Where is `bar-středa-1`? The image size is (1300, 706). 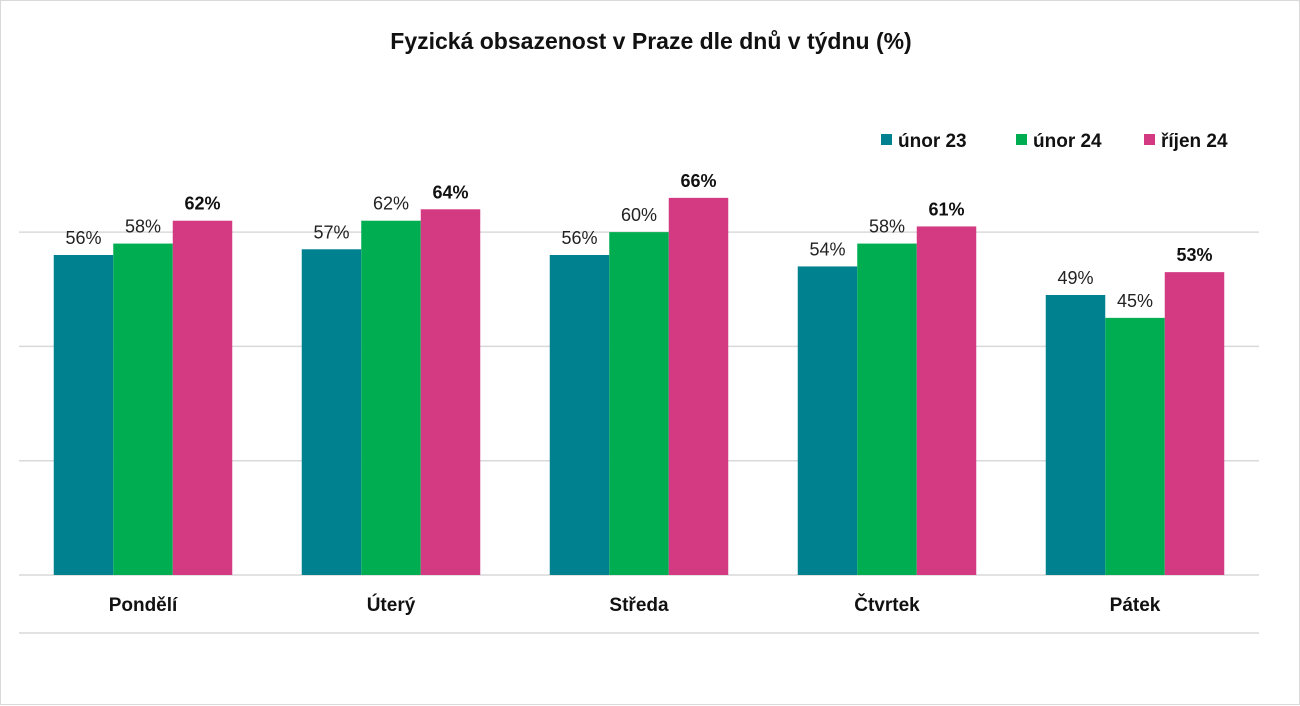
bar-středa-1 is located at coordinates (639, 403).